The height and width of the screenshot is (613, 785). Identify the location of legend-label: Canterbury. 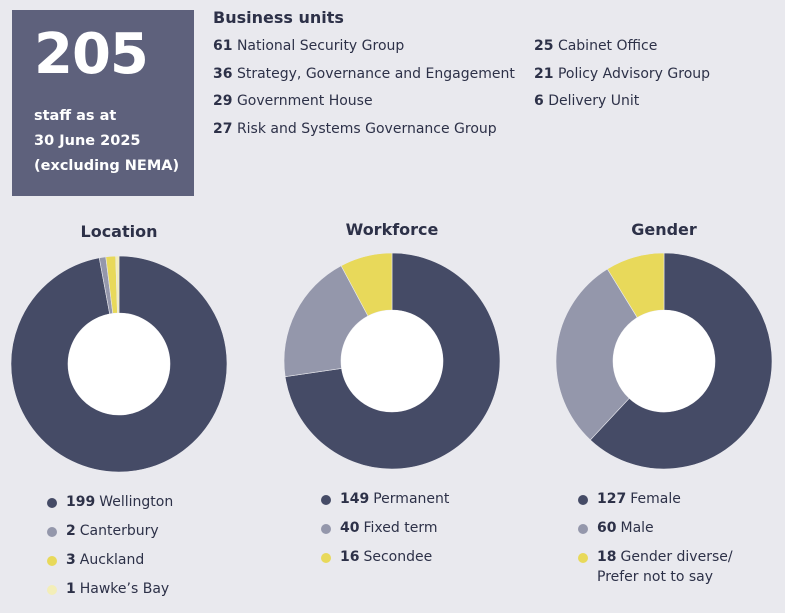
(119, 531).